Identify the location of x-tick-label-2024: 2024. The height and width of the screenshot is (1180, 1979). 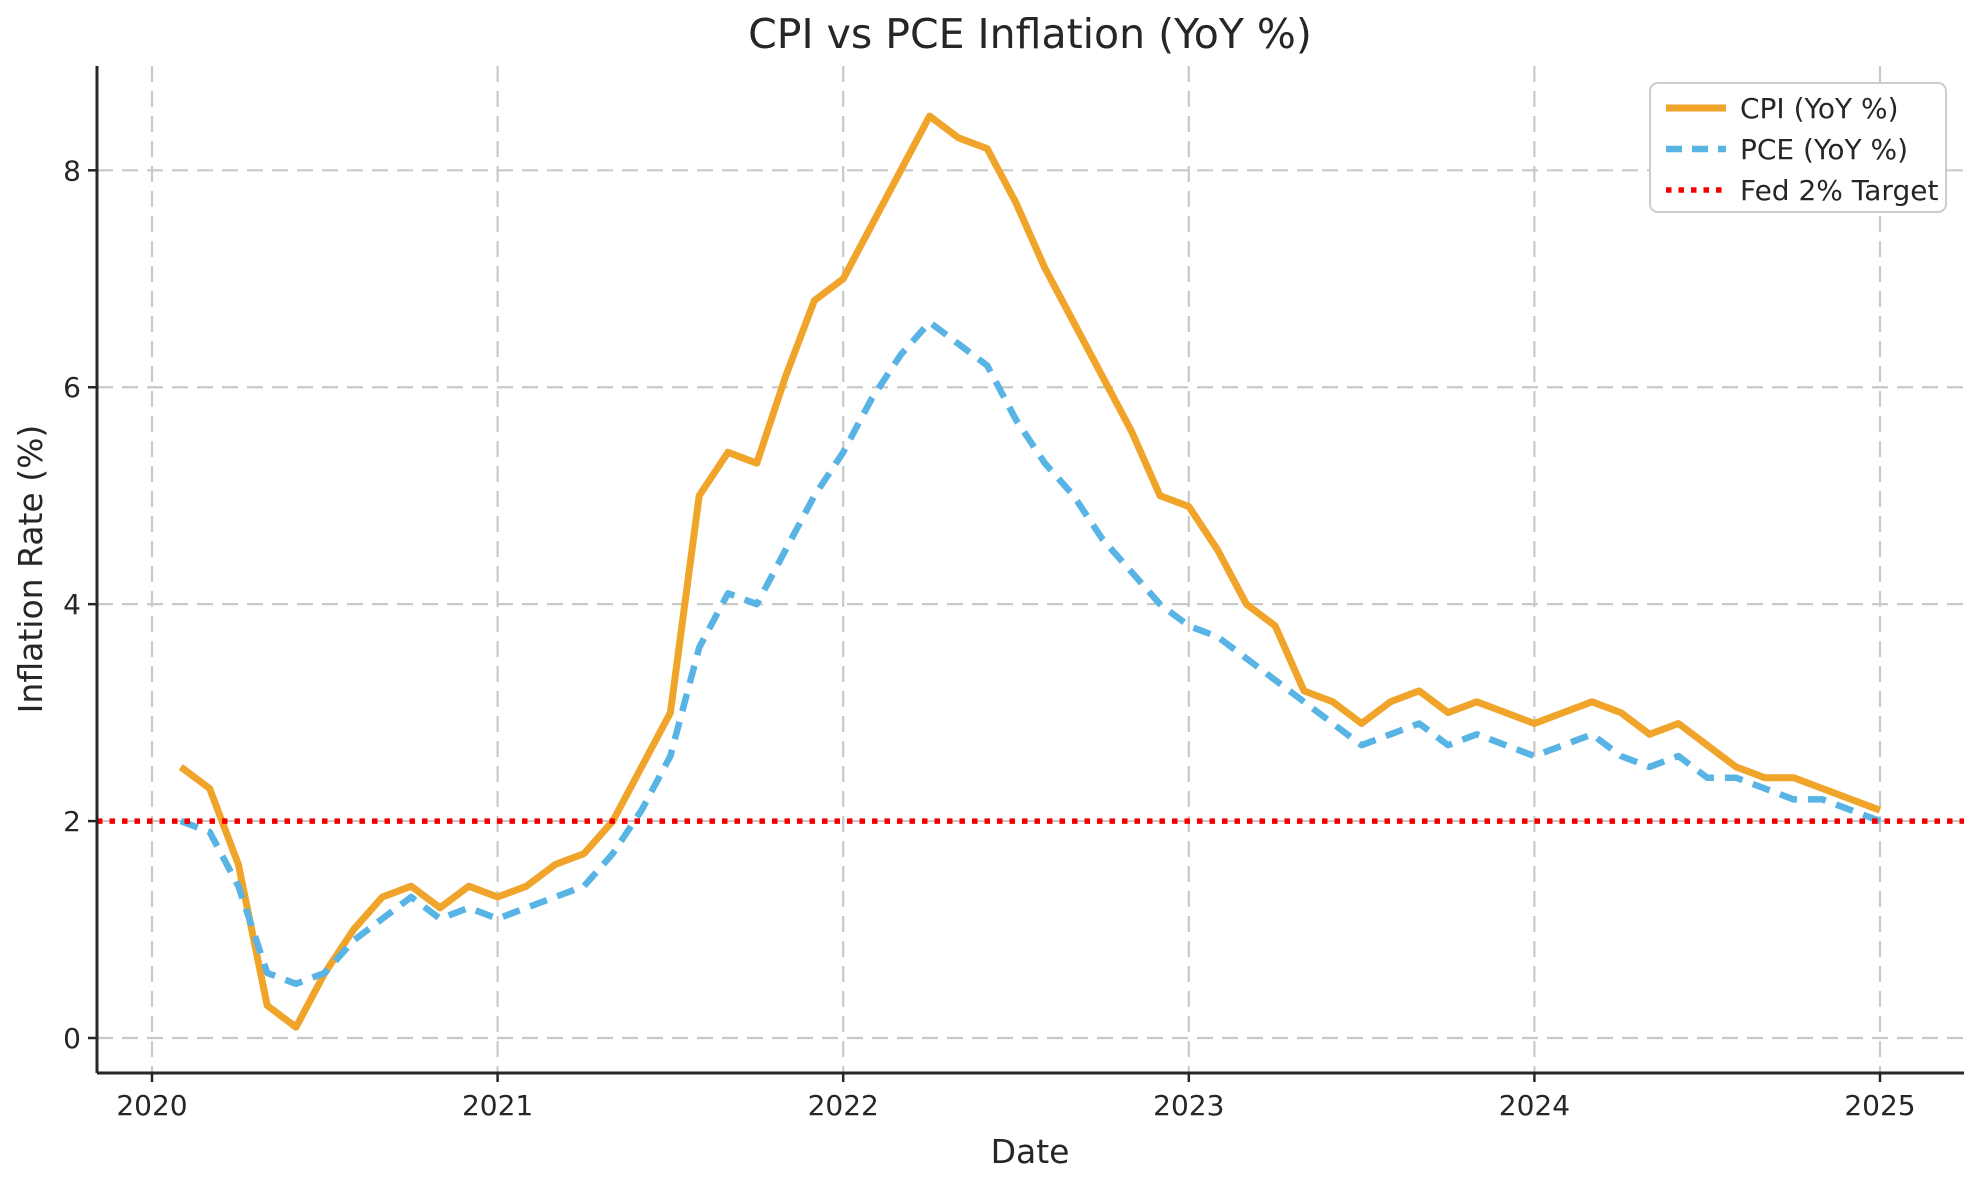
(1534, 1105).